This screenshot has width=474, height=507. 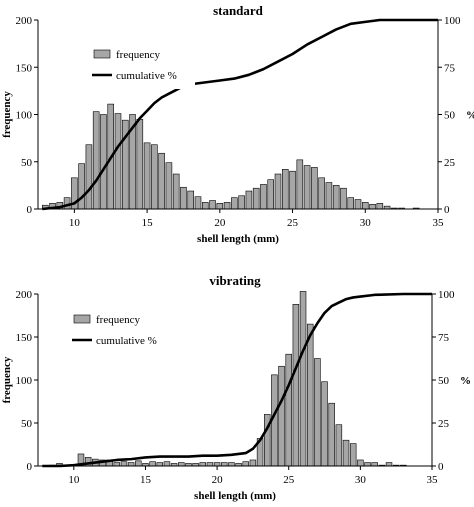 I want to click on chart-title: standard, so click(x=238, y=10).